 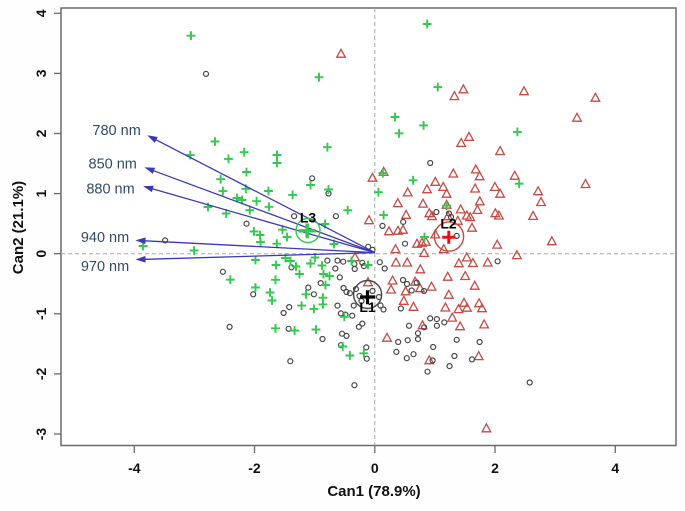 What do you see at coordinates (41, 313) in the screenshot?
I see `svg-text: -1` at bounding box center [41, 313].